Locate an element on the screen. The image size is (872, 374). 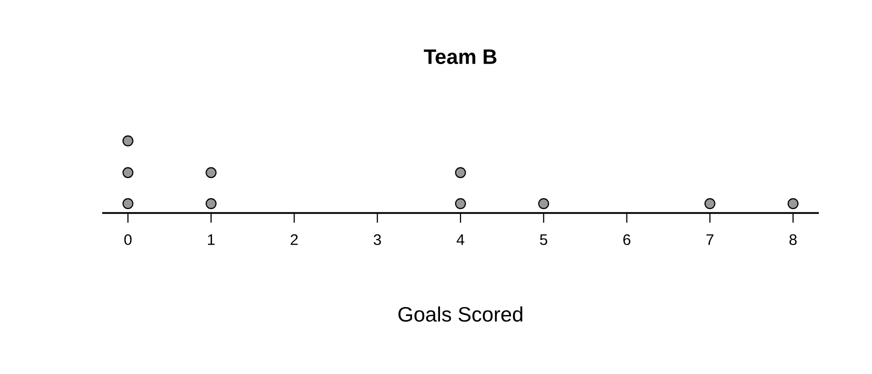
x-axis-title: Goals Scored is located at coordinates (460, 314).